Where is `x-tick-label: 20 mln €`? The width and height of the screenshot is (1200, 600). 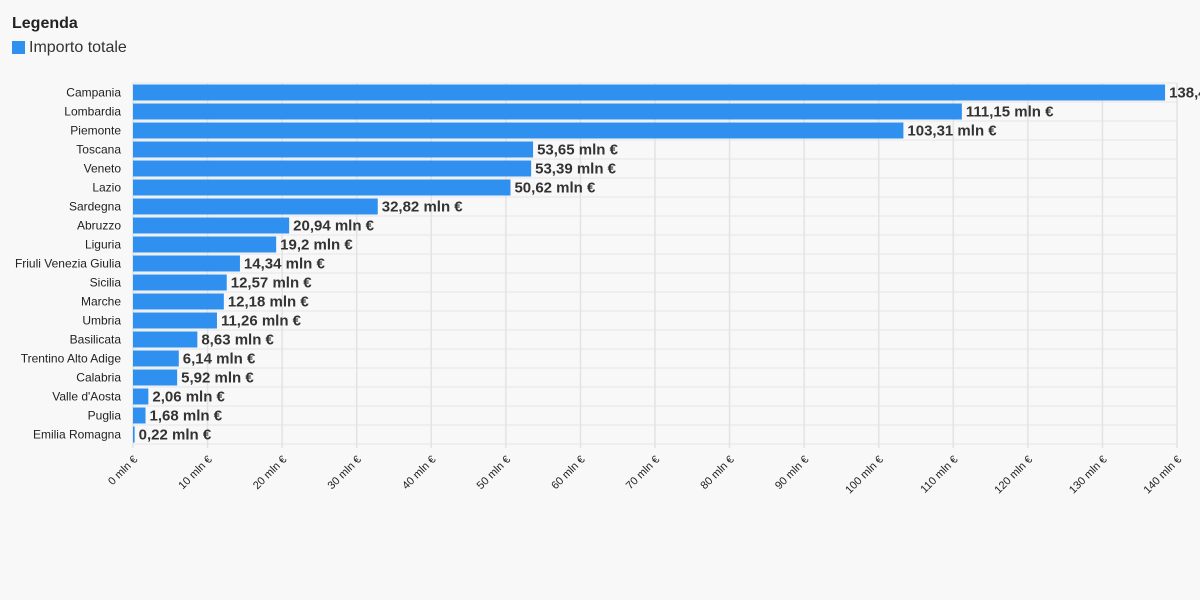
x-tick-label: 20 mln € is located at coordinates (270, 473).